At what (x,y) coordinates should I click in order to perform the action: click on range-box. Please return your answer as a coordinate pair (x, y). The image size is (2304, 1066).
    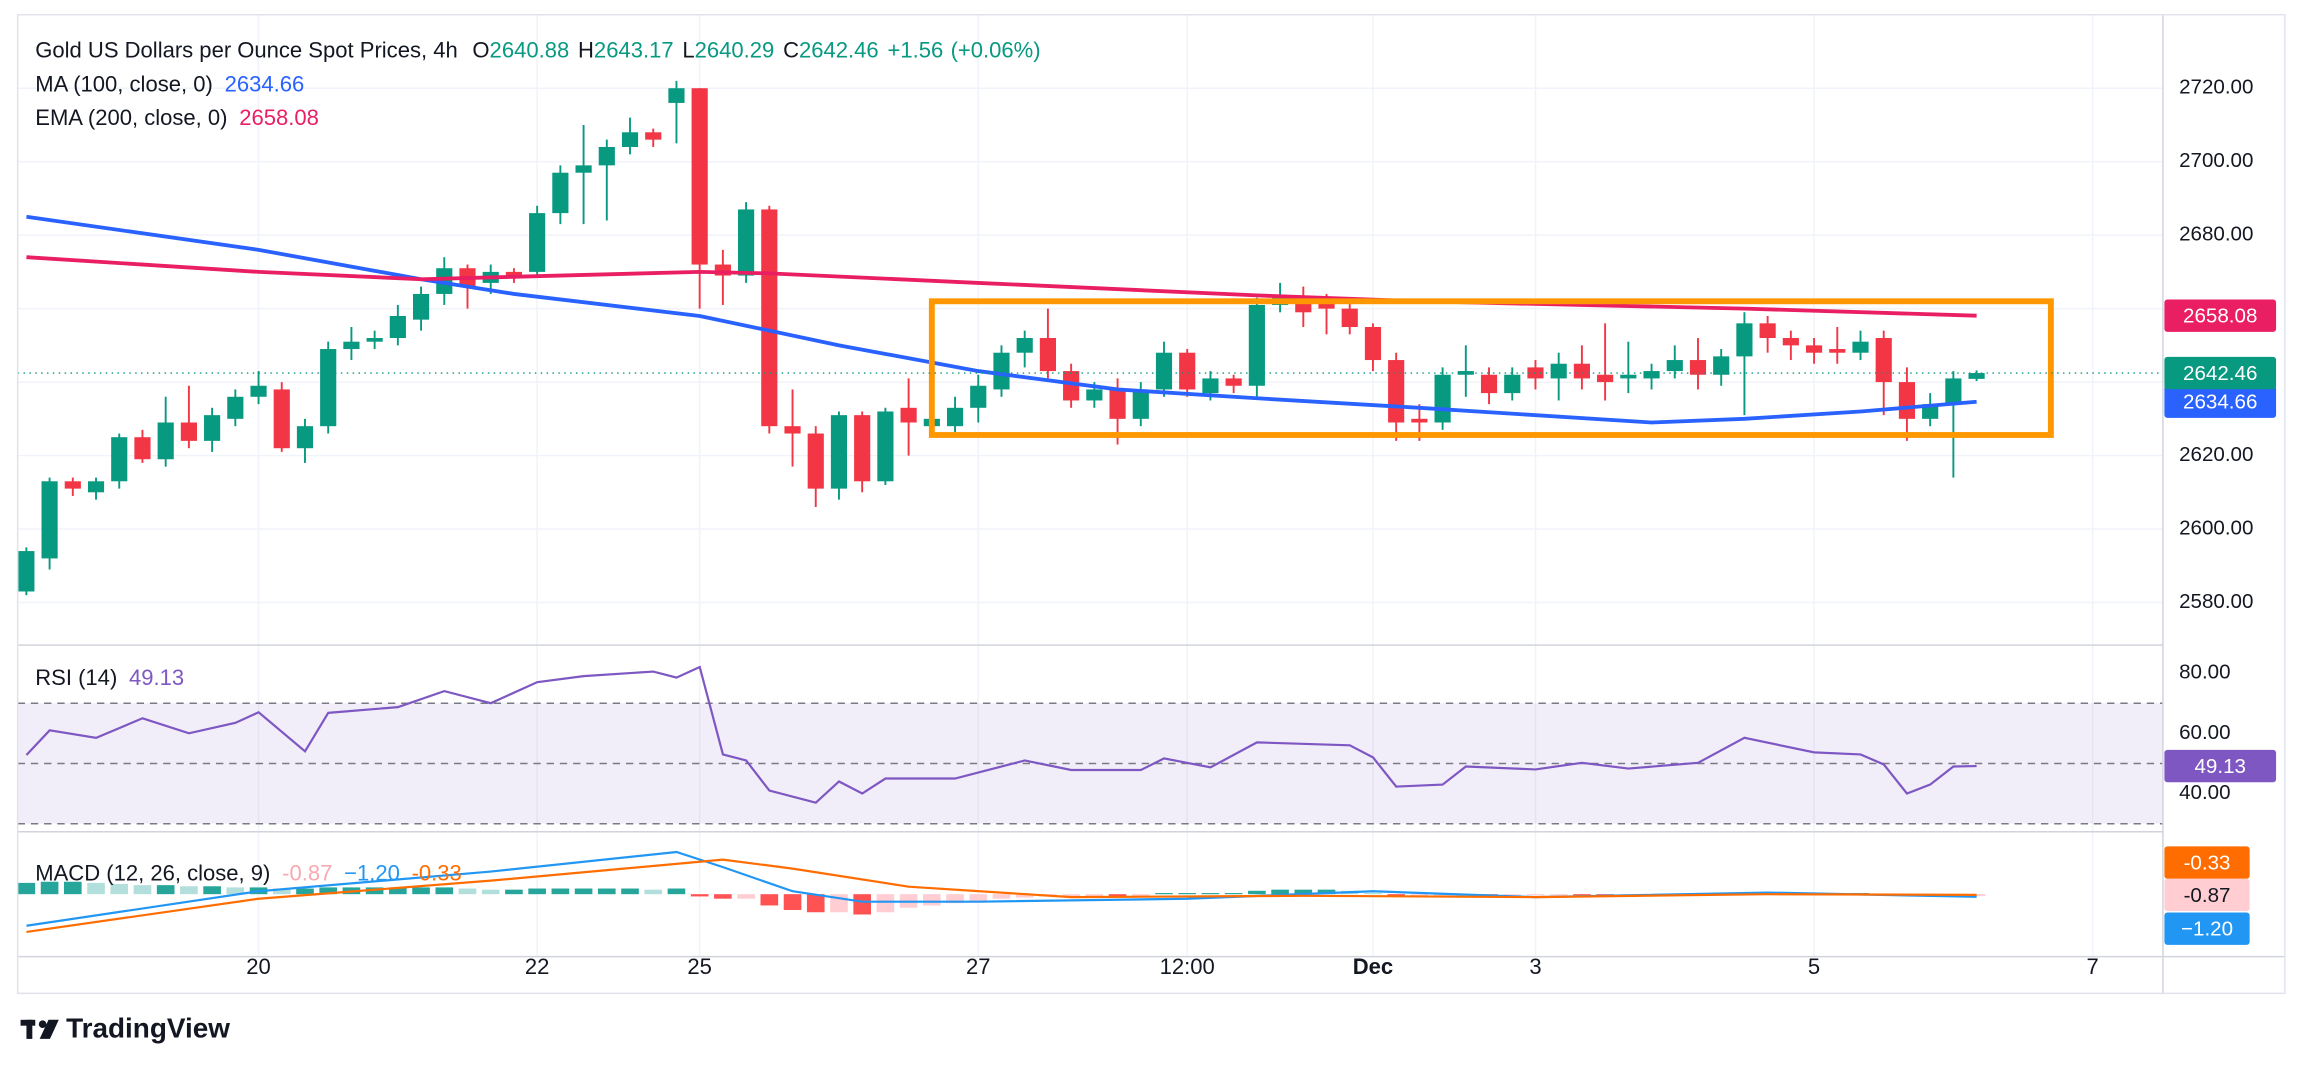
    Looking at the image, I should click on (1491, 368).